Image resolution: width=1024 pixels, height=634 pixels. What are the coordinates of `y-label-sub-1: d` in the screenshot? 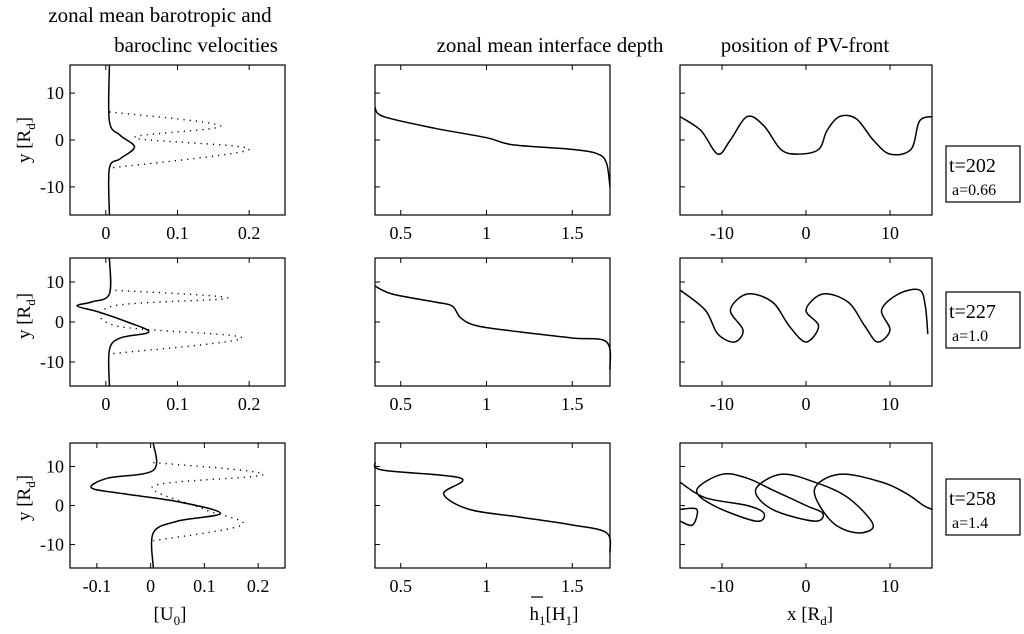 It's located at (30, 126).